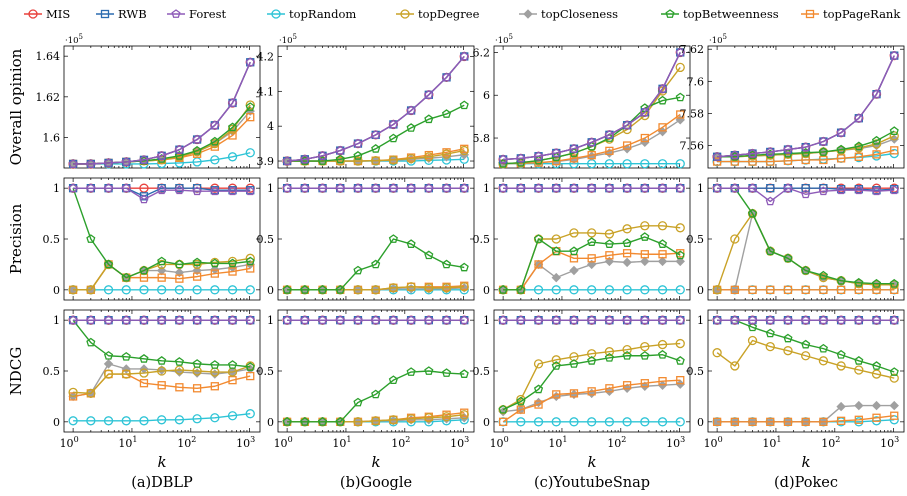  Describe the element at coordinates (796, 379) in the screenshot. I see `panel-r2-c3: 0 0.5 1 100 10¹ 10² 10³` at that location.